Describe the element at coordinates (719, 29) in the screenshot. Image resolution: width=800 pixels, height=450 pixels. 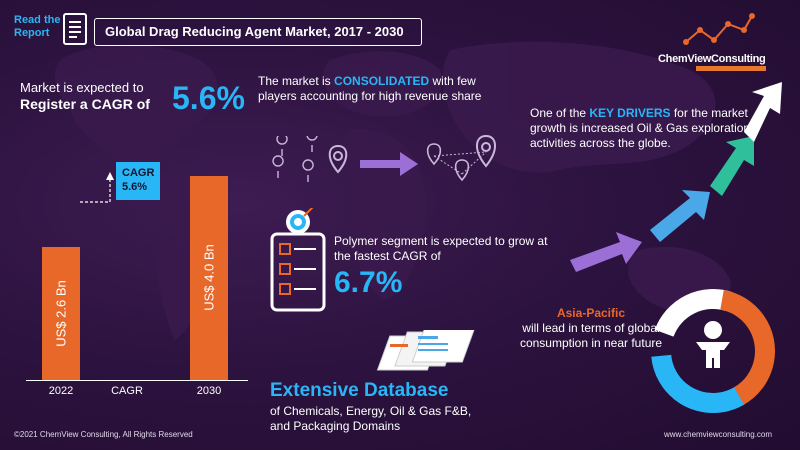
I see `logo-growth-line-icon` at that location.